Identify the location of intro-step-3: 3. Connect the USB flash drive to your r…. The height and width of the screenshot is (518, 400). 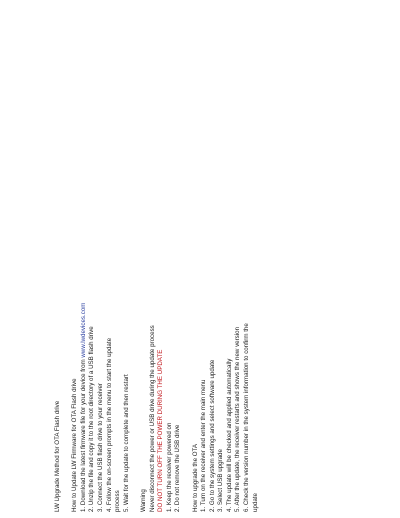
(100, 447).